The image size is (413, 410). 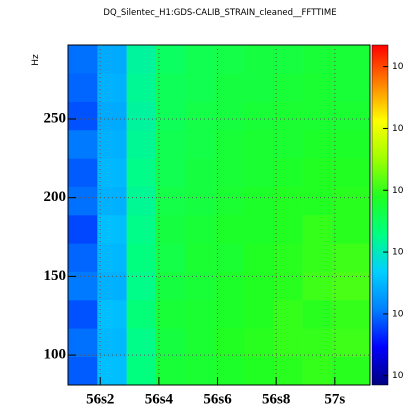 What do you see at coordinates (159, 399) in the screenshot?
I see `x-tick-label: 56s4` at bounding box center [159, 399].